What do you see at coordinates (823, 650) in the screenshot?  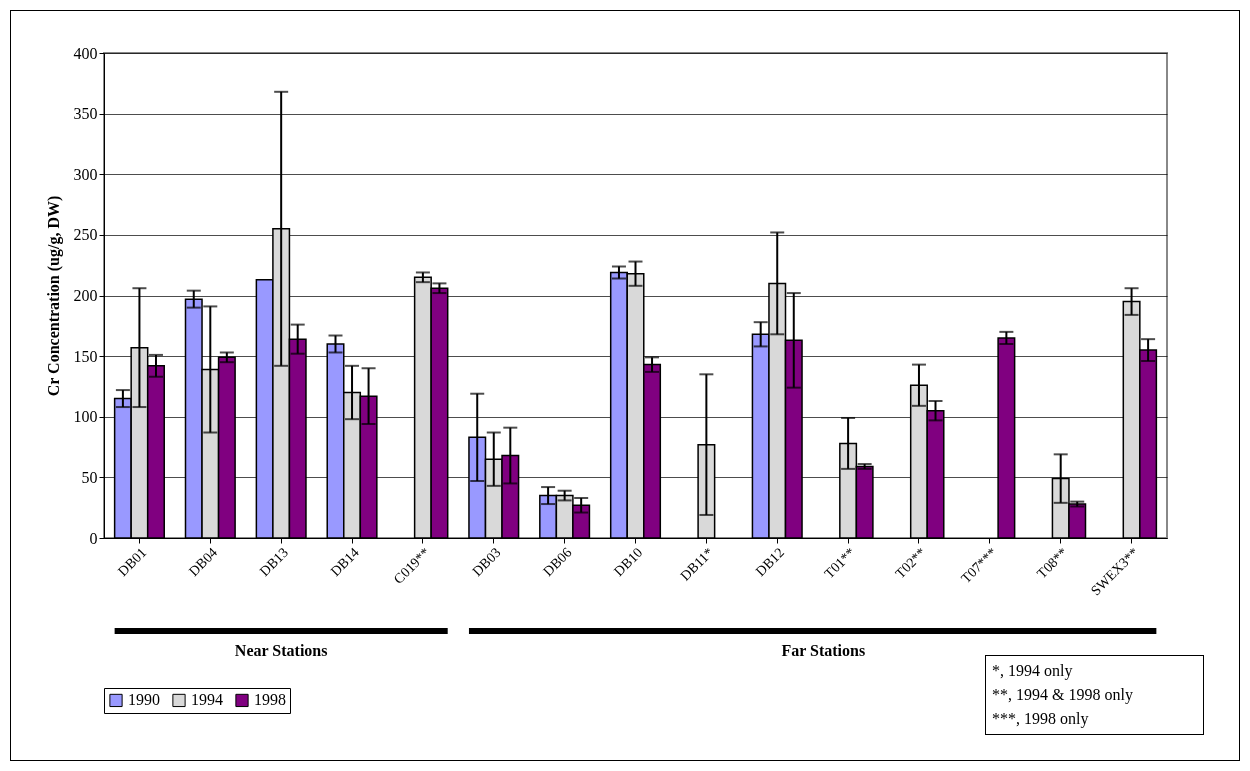 I see `text: Far Stations` at bounding box center [823, 650].